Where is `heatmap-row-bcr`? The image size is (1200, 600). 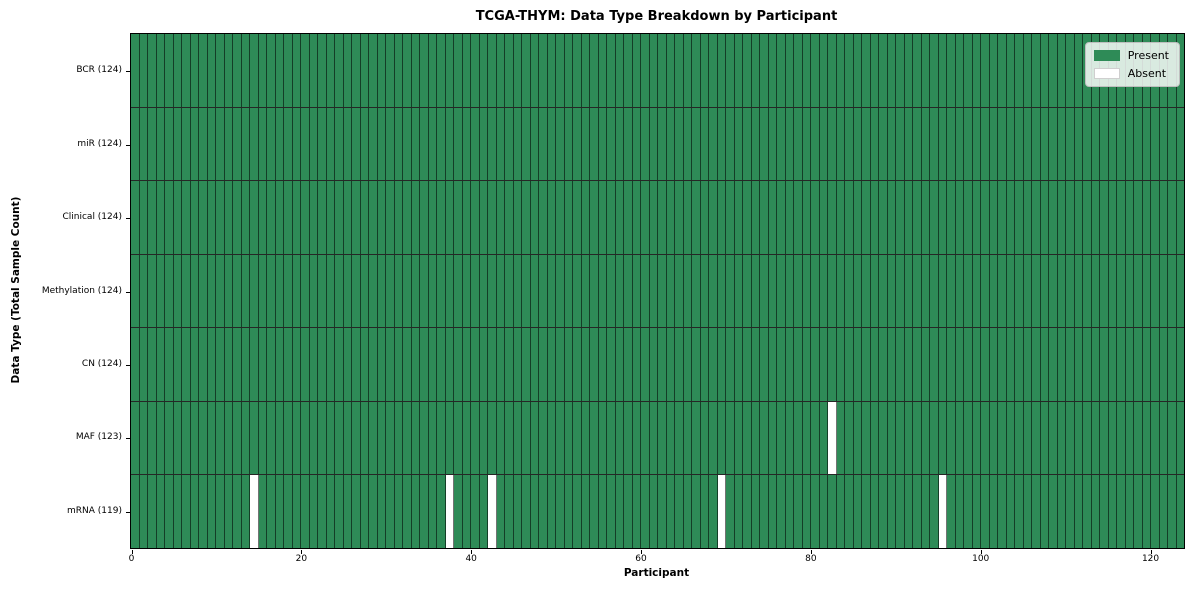
heatmap-row-bcr is located at coordinates (657, 70).